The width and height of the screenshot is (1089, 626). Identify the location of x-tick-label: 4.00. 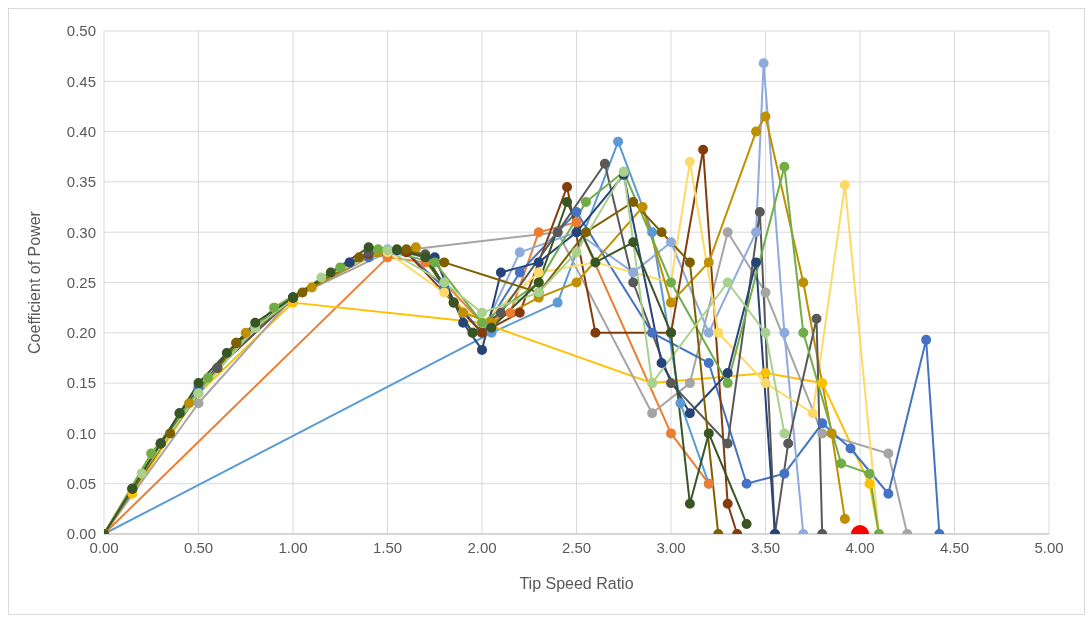
(860, 547).